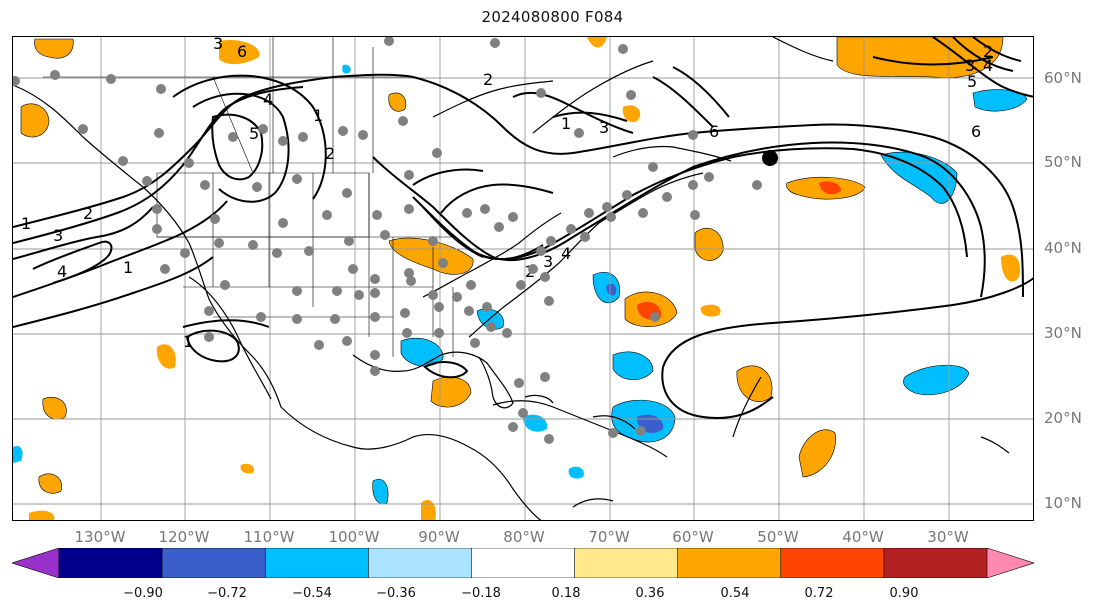 The image size is (1105, 615). Describe the element at coordinates (439, 537) in the screenshot. I see `lon-label: 90°W` at that location.